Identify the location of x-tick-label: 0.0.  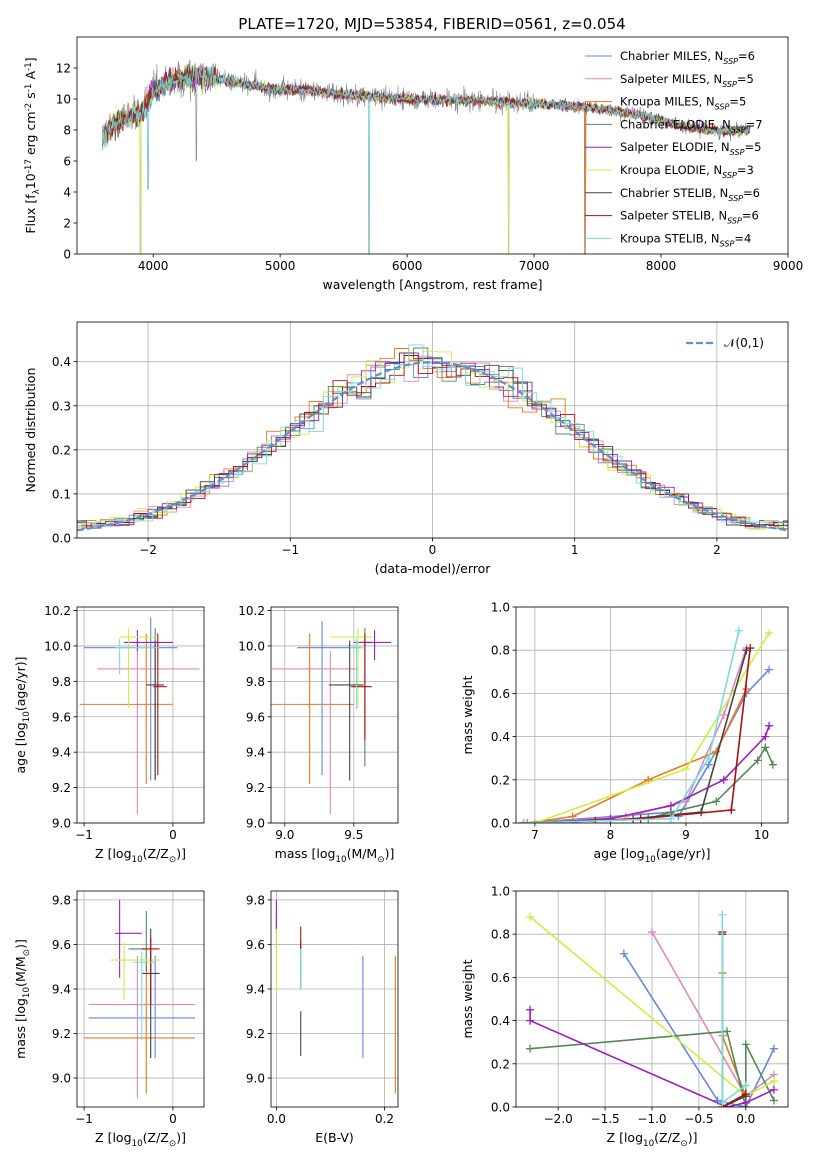
(276, 1119).